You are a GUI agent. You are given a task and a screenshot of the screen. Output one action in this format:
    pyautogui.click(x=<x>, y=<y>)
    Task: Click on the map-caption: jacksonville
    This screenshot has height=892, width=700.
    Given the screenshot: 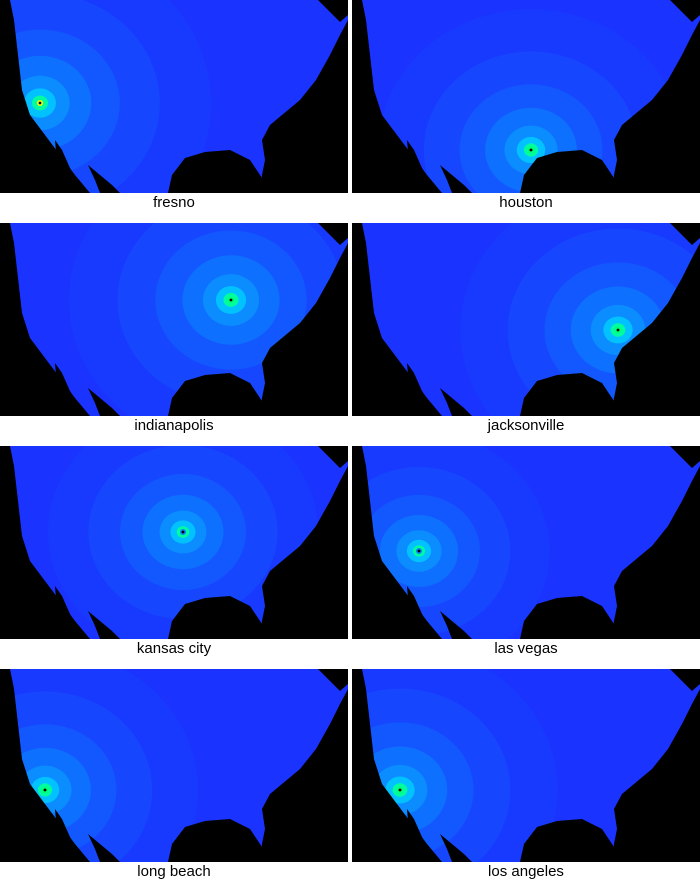 What is the action you would take?
    pyautogui.click(x=526, y=425)
    